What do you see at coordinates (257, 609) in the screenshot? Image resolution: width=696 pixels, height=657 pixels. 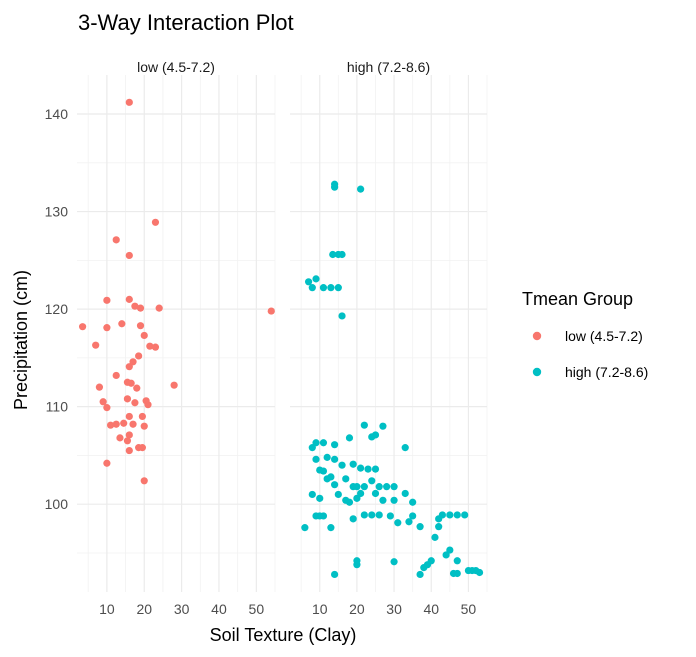 I see `x-tick-label: 50` at bounding box center [257, 609].